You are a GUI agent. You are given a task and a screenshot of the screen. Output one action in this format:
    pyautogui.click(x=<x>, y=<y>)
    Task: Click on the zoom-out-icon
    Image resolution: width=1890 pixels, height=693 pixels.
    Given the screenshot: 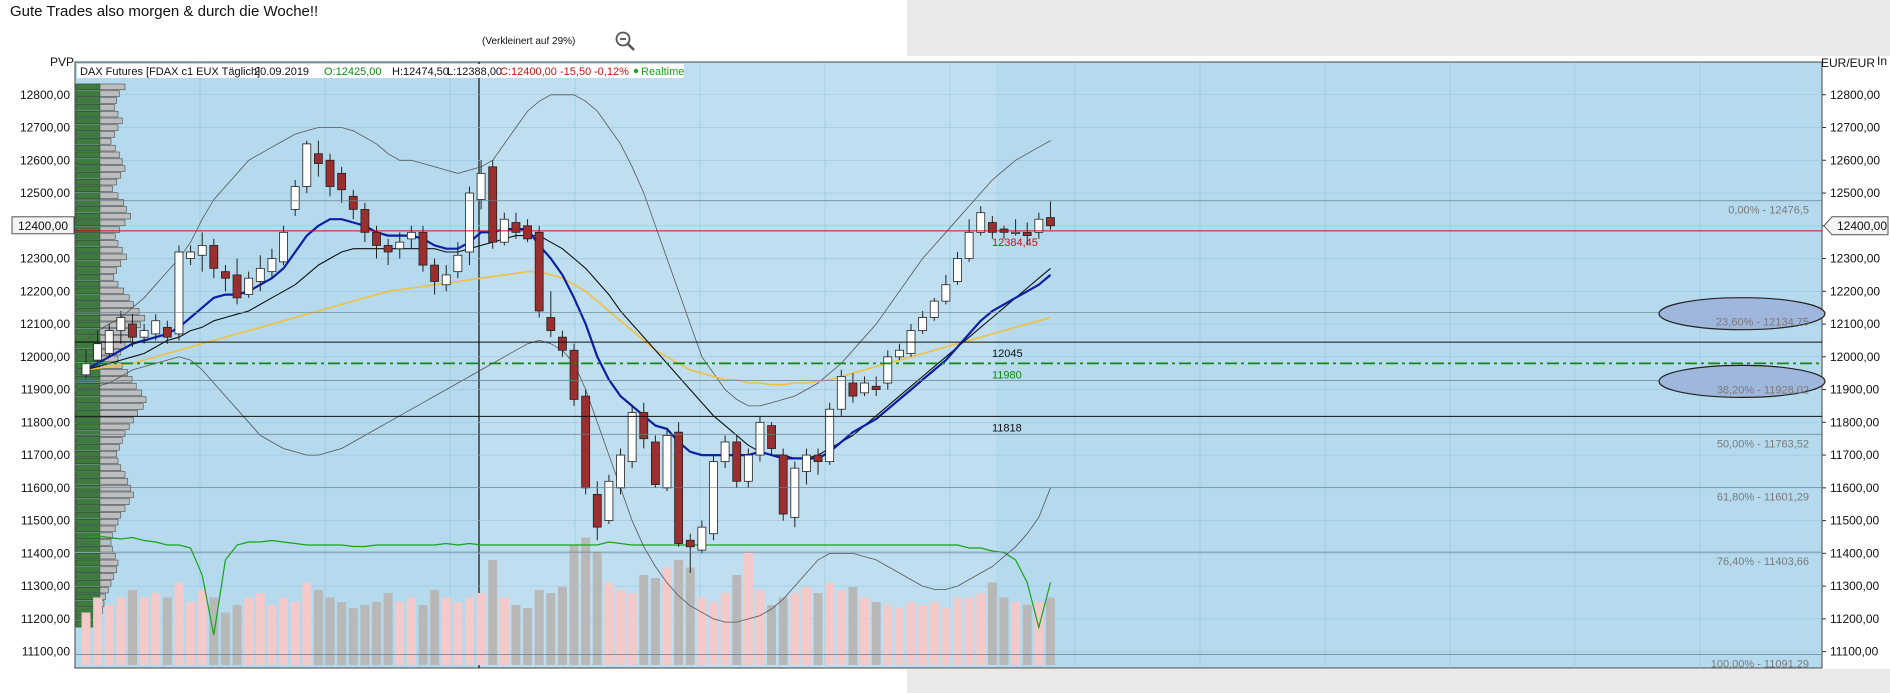 What is the action you would take?
    pyautogui.click(x=625, y=41)
    